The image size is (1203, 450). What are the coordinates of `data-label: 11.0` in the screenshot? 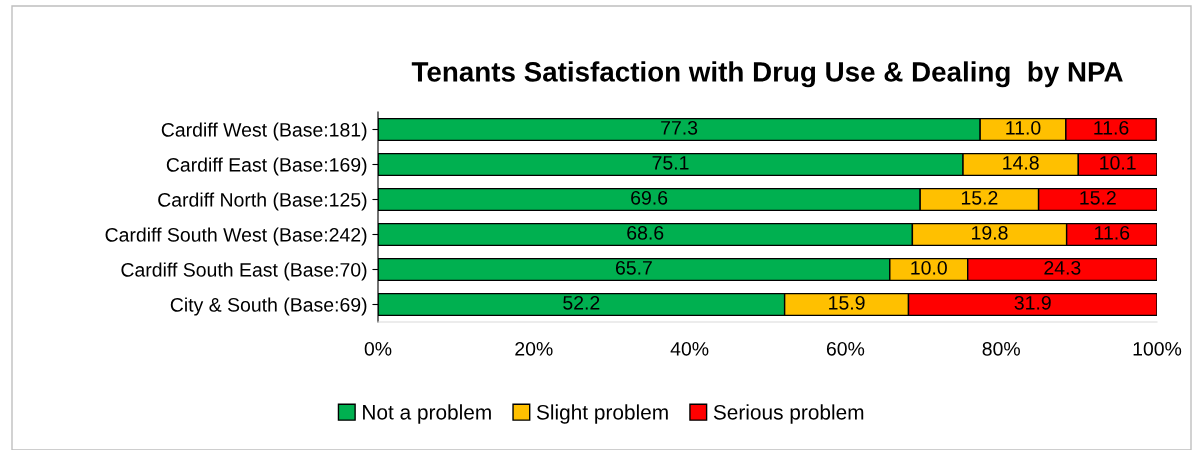 It's located at (1023, 127).